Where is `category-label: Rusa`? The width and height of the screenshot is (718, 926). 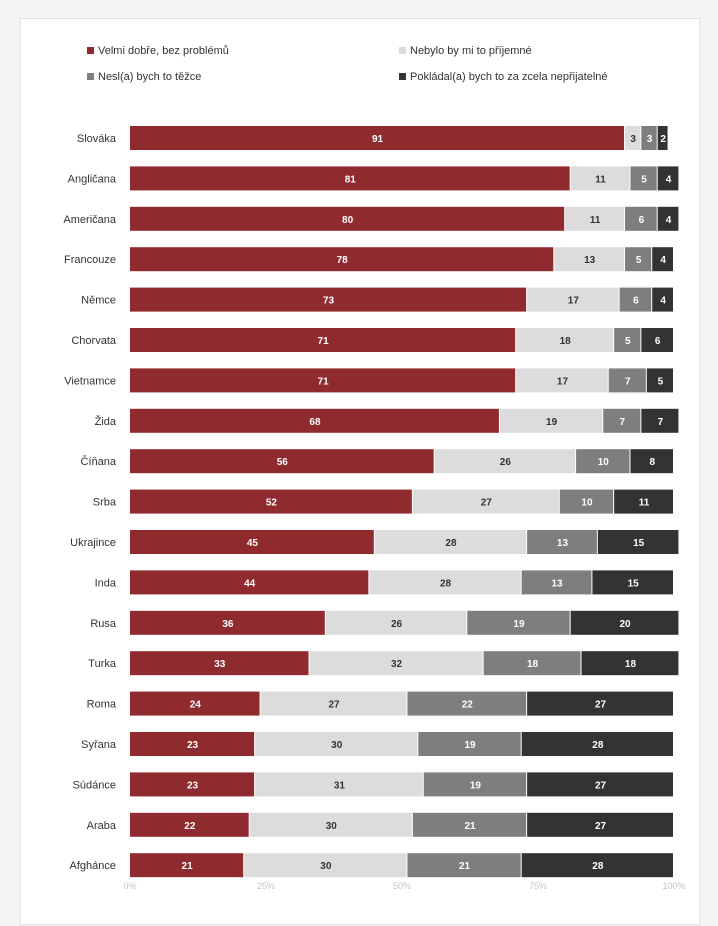
category-label: Rusa is located at coordinates (103, 624).